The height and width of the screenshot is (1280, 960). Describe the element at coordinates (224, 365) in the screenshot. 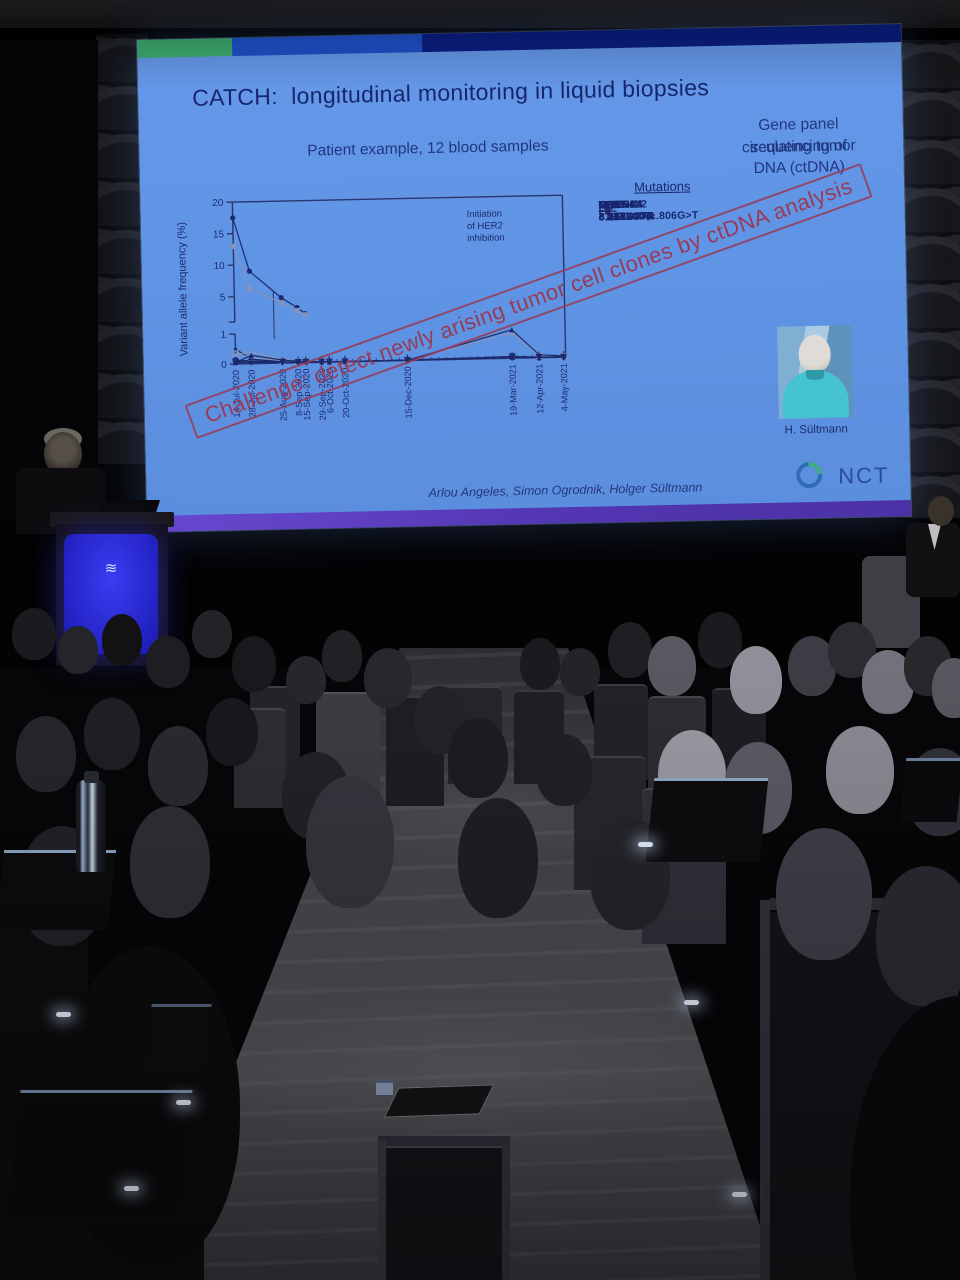

I see `chart-text: 0` at that location.